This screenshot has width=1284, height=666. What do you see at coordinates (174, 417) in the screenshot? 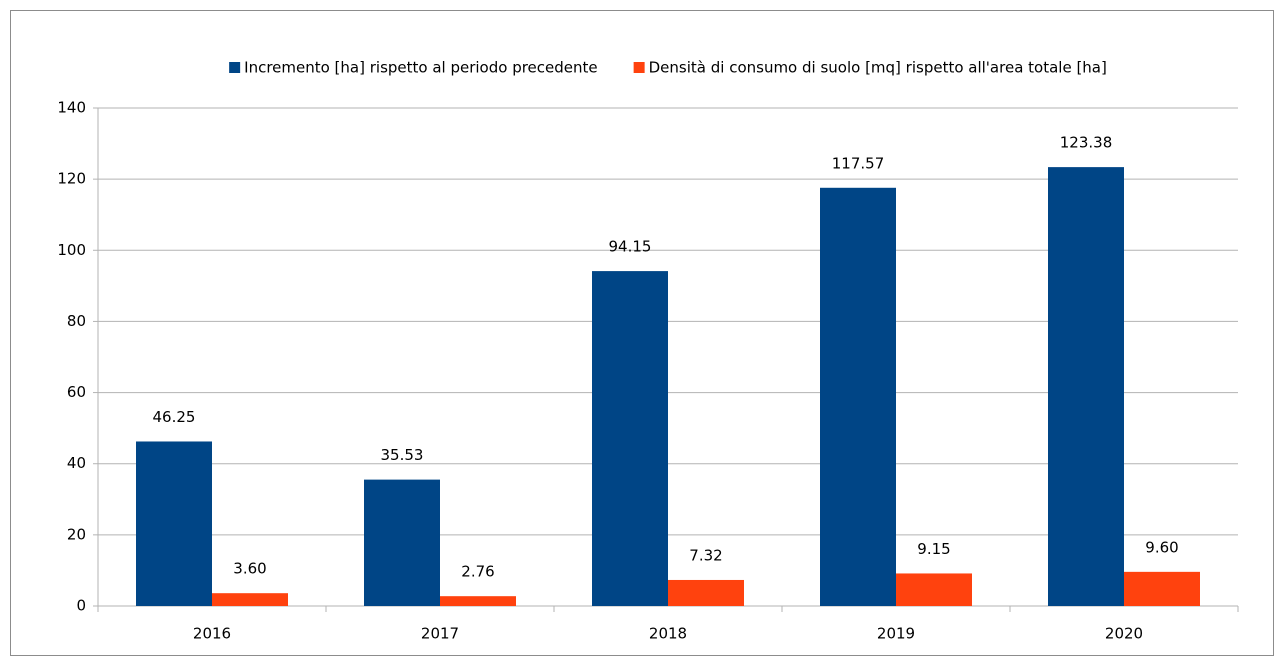
I see `data-label: 46.25` at bounding box center [174, 417].